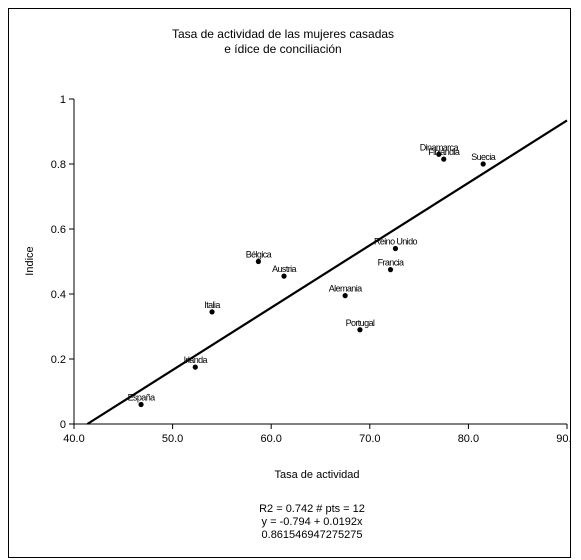  I want to click on chart-title-line-2: e ídice de conciliación, so click(282, 49).